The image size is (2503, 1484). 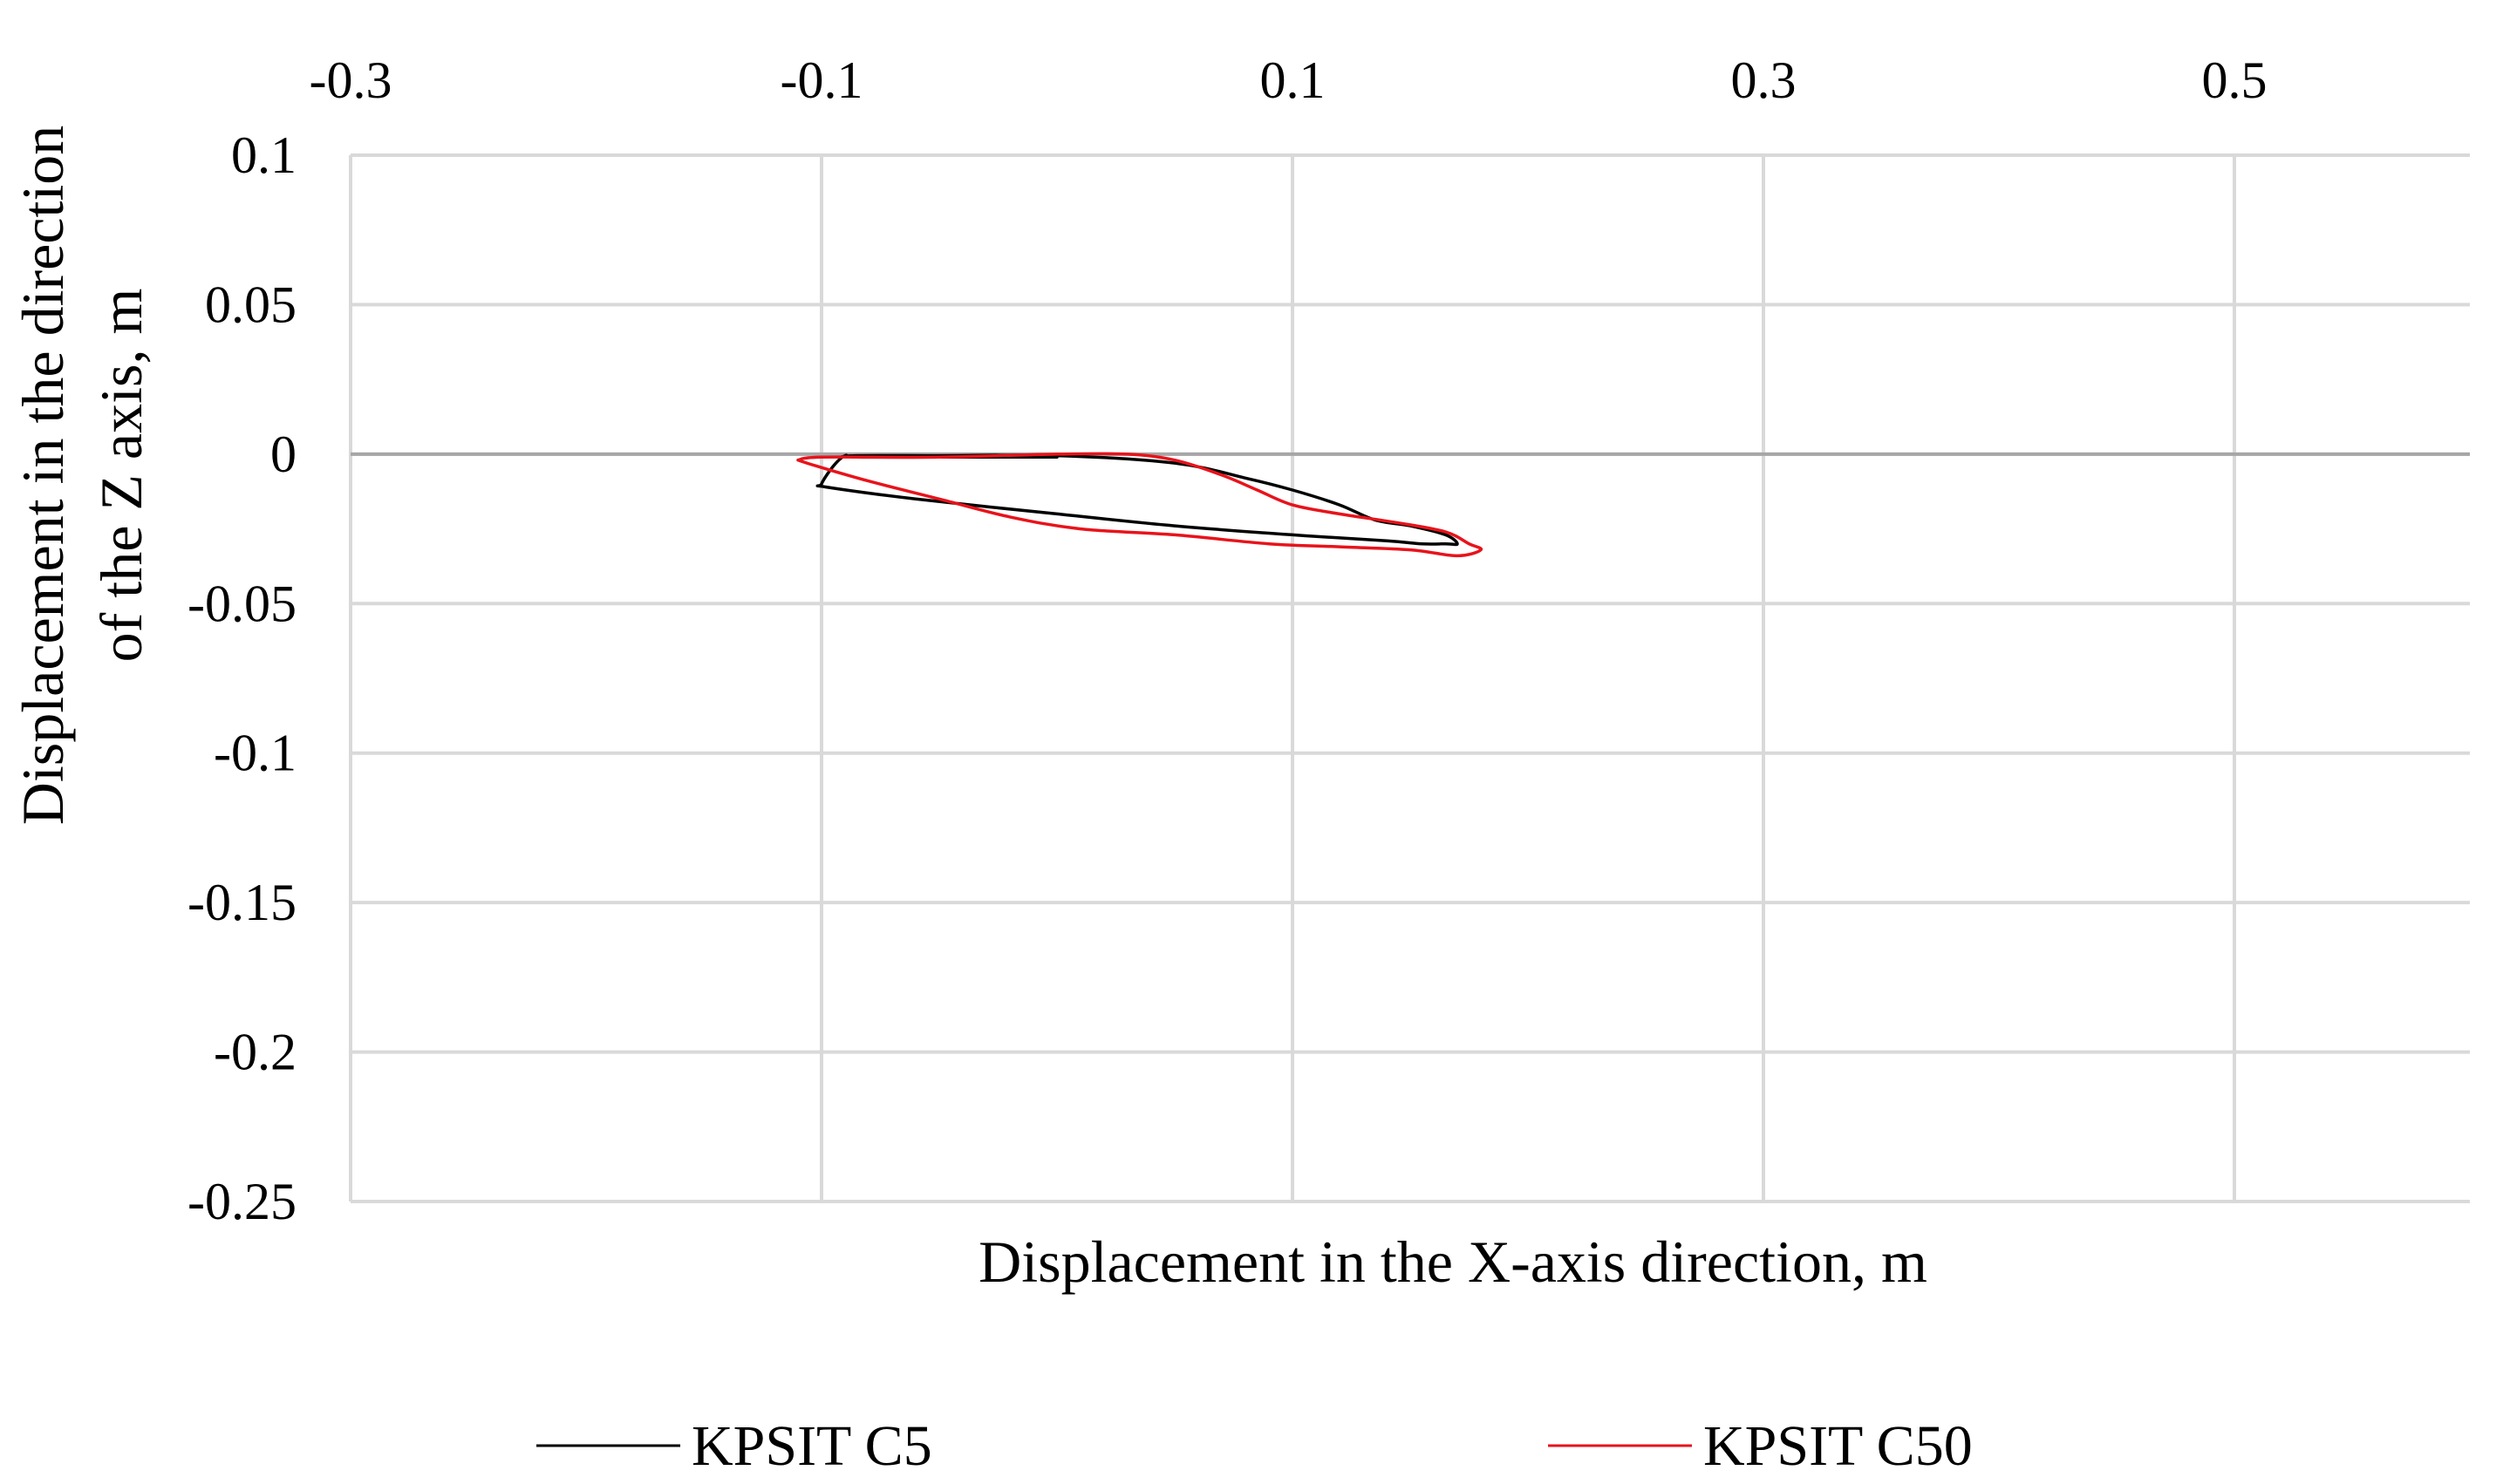 What do you see at coordinates (1255, 1446) in the screenshot?
I see `legend: KPSIT C5 KPSIT C50` at bounding box center [1255, 1446].